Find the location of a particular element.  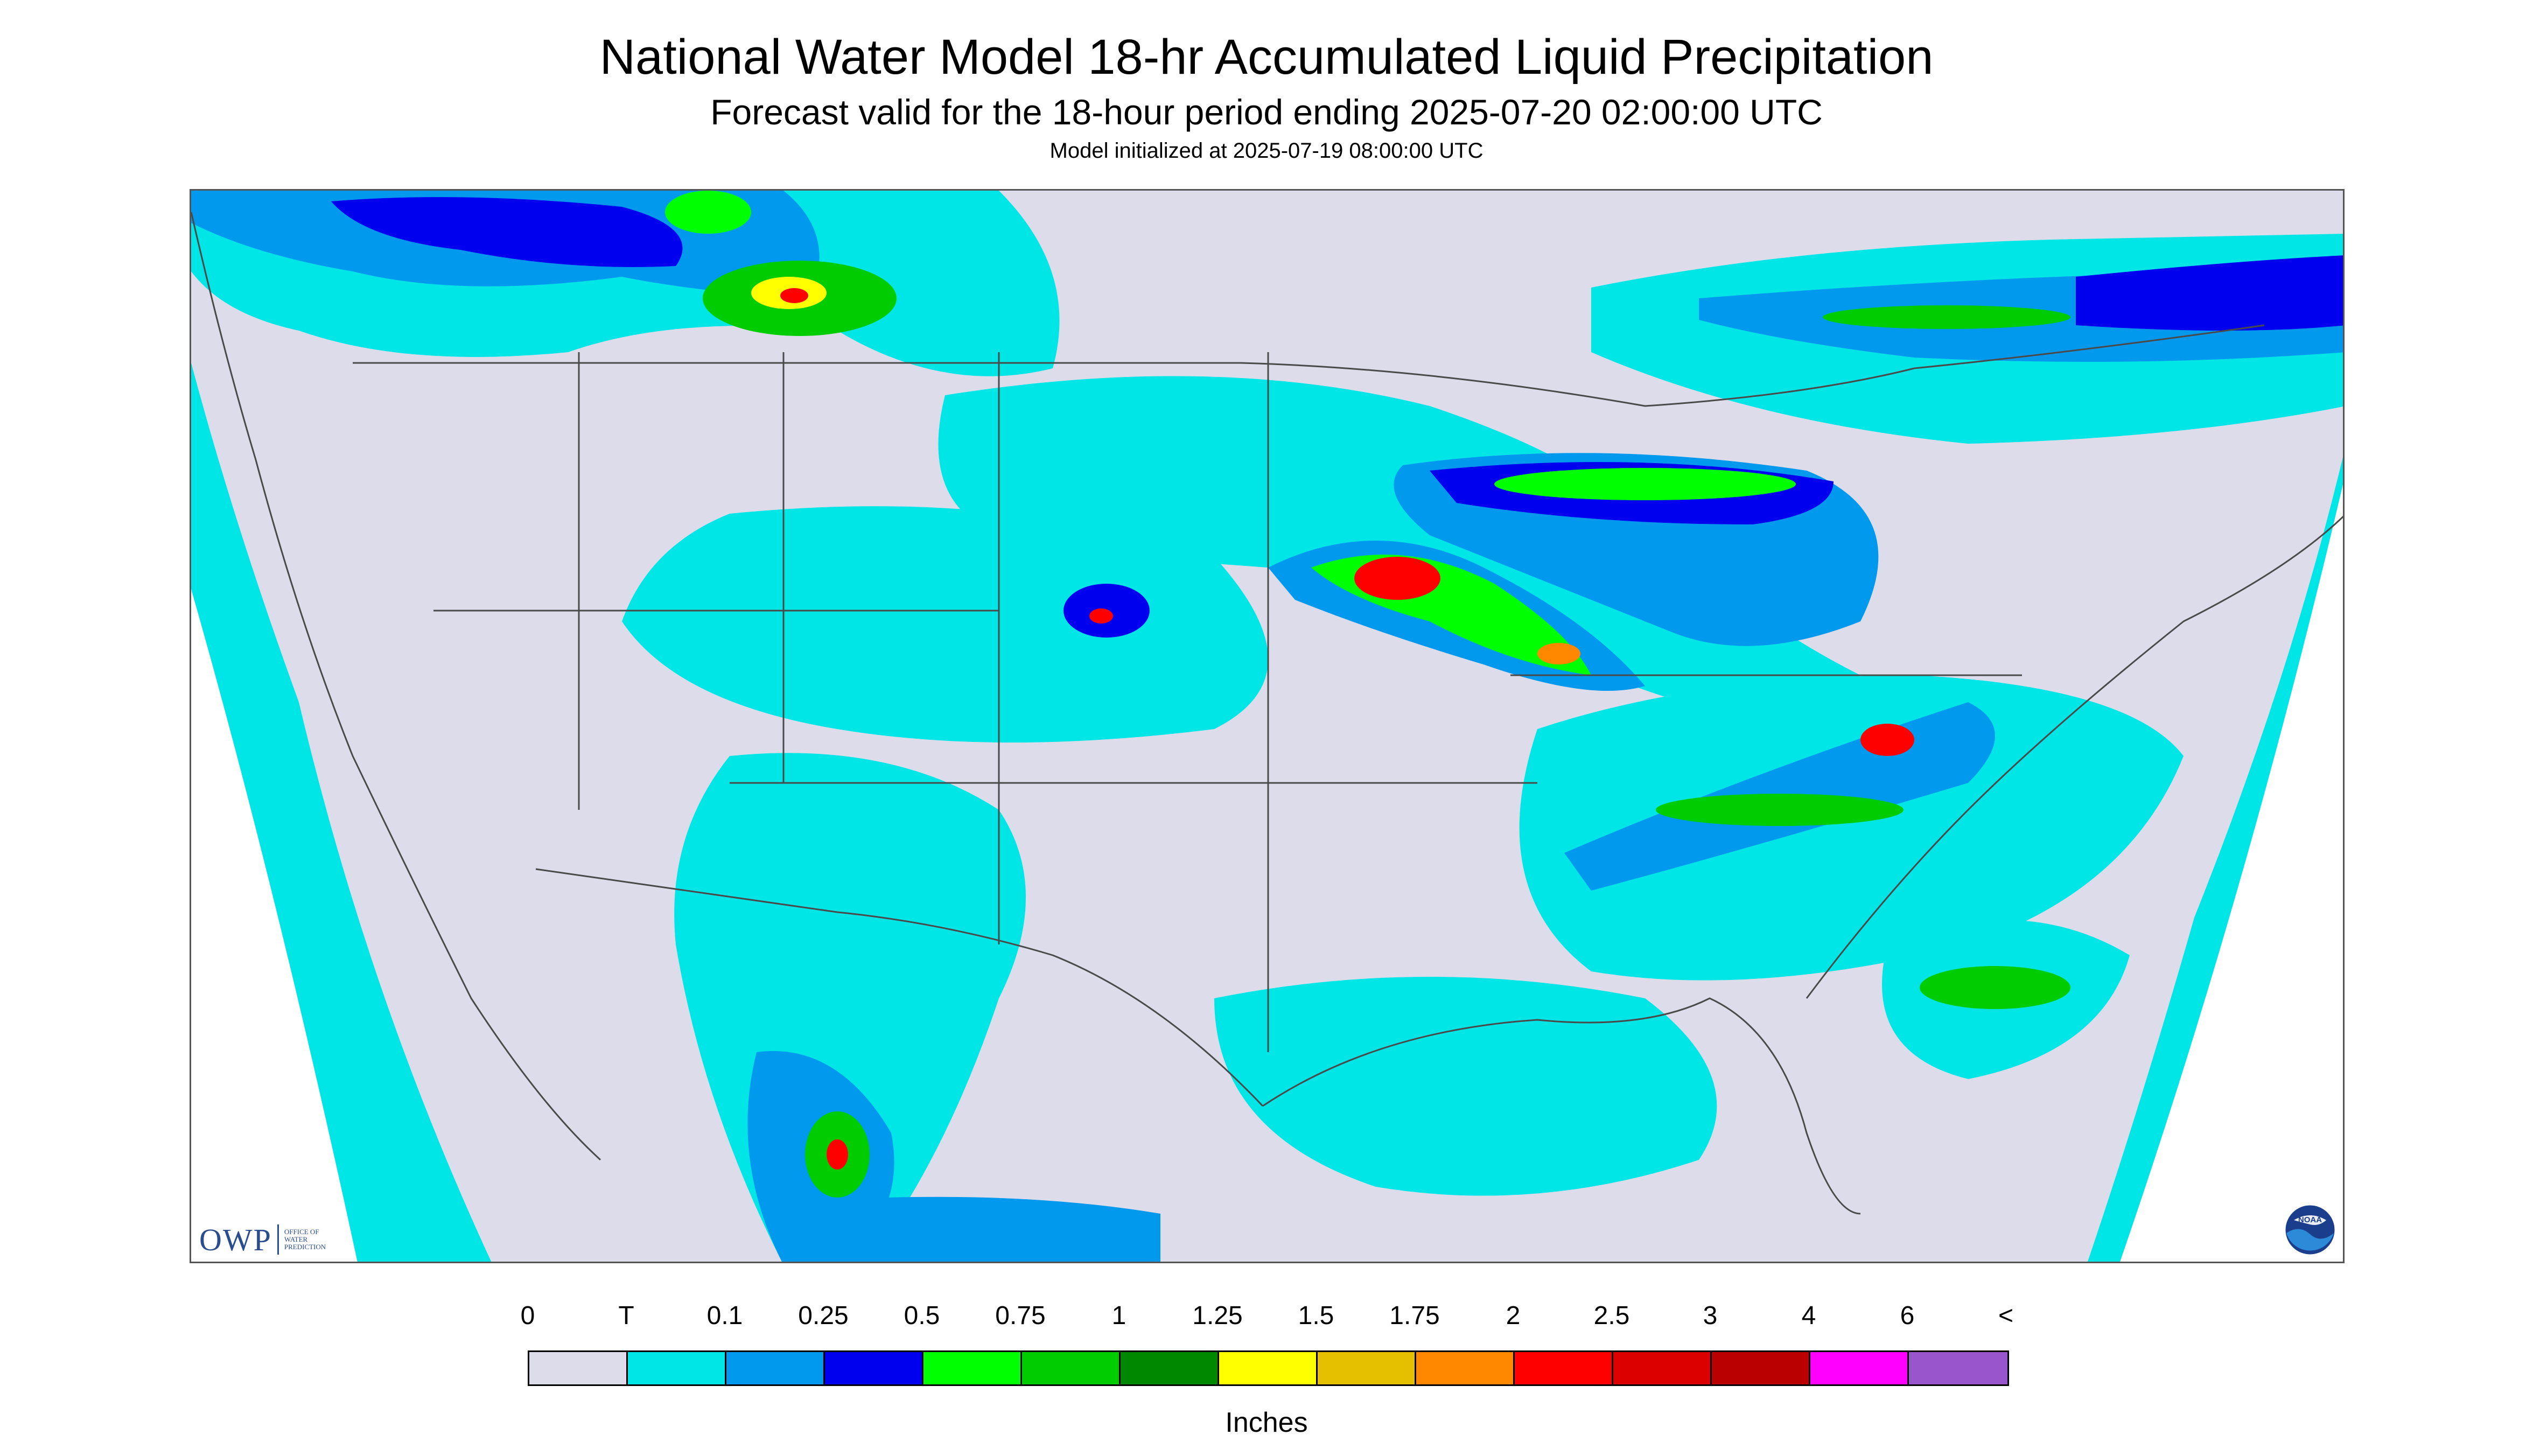

legend-labels: 0 T 0.1 0.25 0.5 0.75 1 1.25 1.5 1.75 2 2.5 3 4 6 < is located at coordinates (1266, 1319).